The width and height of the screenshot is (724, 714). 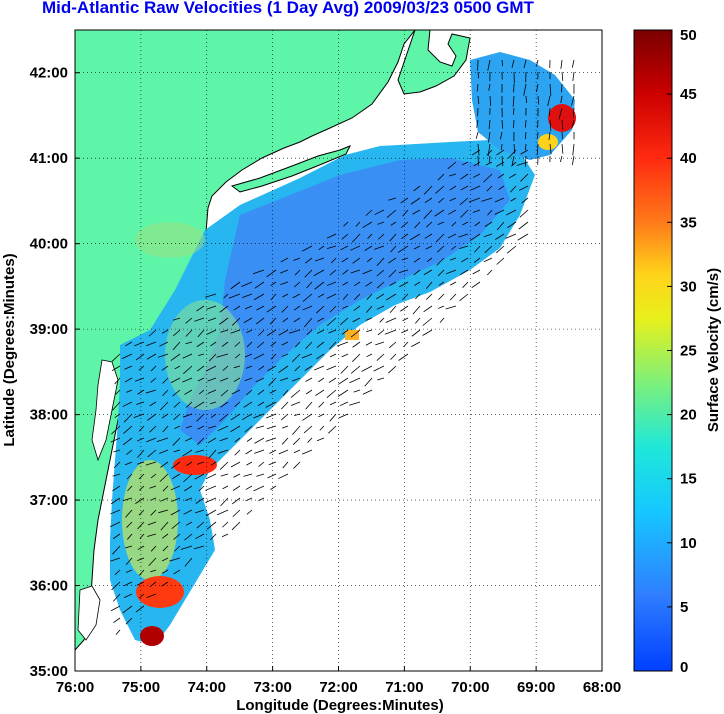 I want to click on y-tick-label: 35:00, so click(x=49, y=671).